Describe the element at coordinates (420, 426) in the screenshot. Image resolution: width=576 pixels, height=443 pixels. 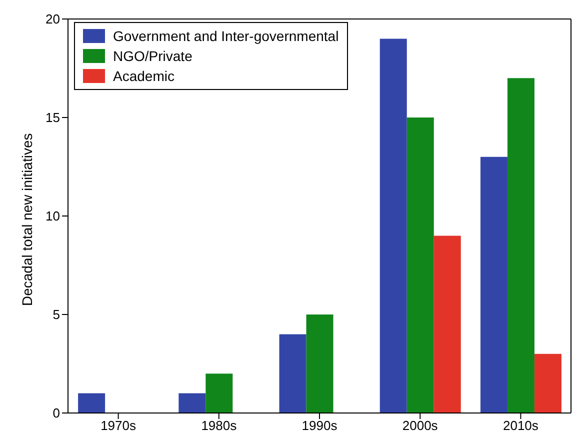
I see `x-tick-label: 2000s` at that location.